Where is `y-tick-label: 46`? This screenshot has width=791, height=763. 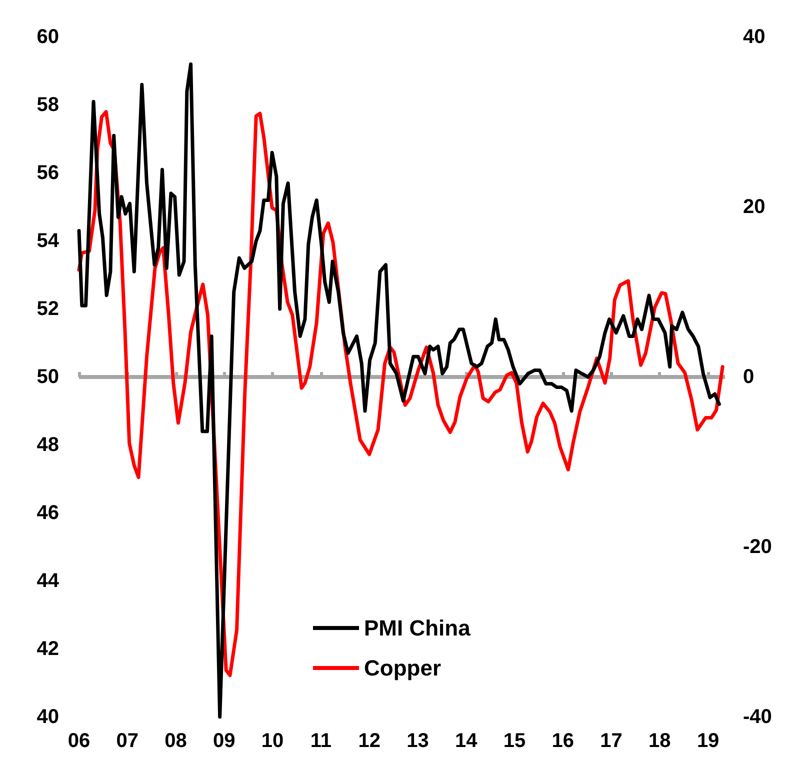
y-tick-label: 46 is located at coordinates (47, 513).